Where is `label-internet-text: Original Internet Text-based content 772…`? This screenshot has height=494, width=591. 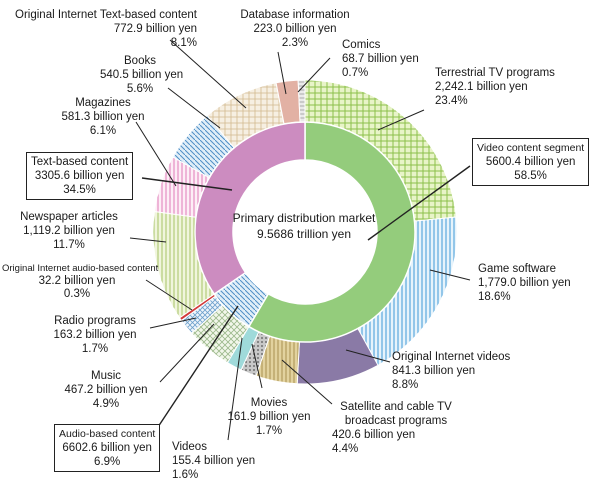 label-internet-text: Original Internet Text-based content 772… is located at coordinates (106, 29).